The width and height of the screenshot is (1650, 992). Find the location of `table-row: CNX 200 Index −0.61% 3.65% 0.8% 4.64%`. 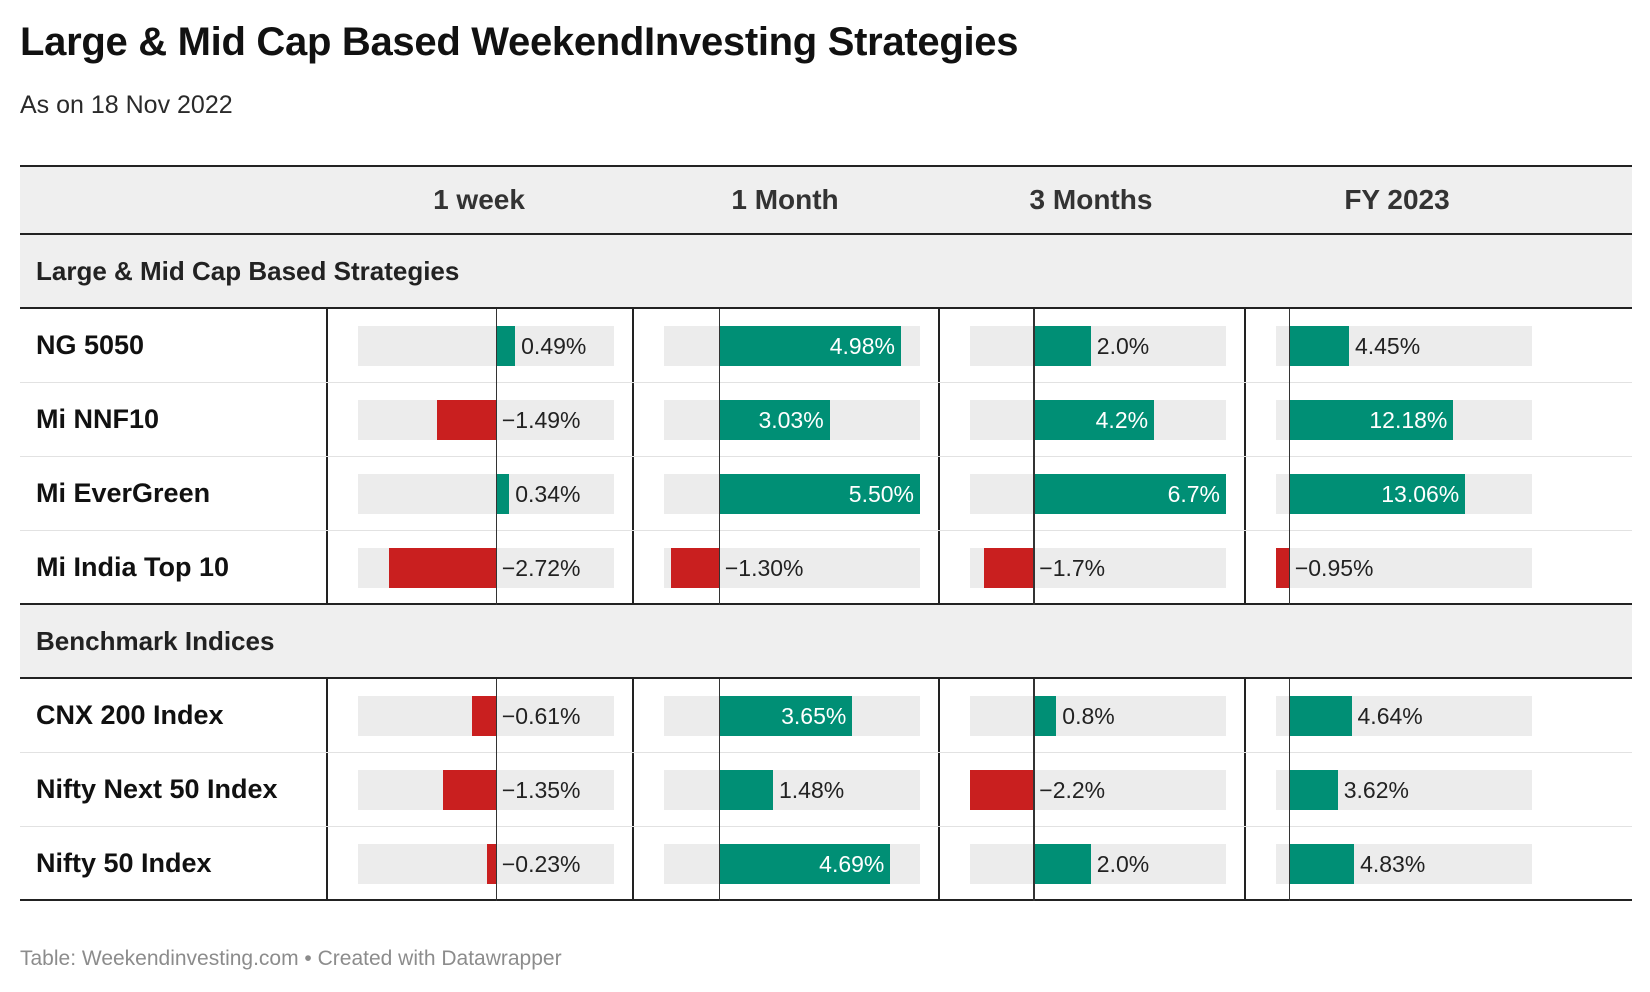

table-row: CNX 200 Index −0.61% 3.65% 0.8% 4.64% is located at coordinates (826, 716).